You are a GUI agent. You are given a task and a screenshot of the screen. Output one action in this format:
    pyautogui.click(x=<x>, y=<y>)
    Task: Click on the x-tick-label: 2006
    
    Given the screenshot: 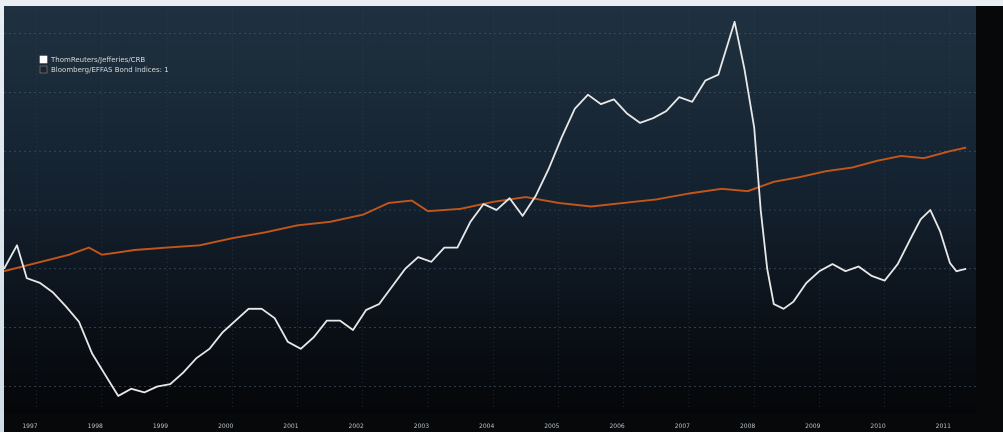 What is the action you would take?
    pyautogui.click(x=616, y=426)
    